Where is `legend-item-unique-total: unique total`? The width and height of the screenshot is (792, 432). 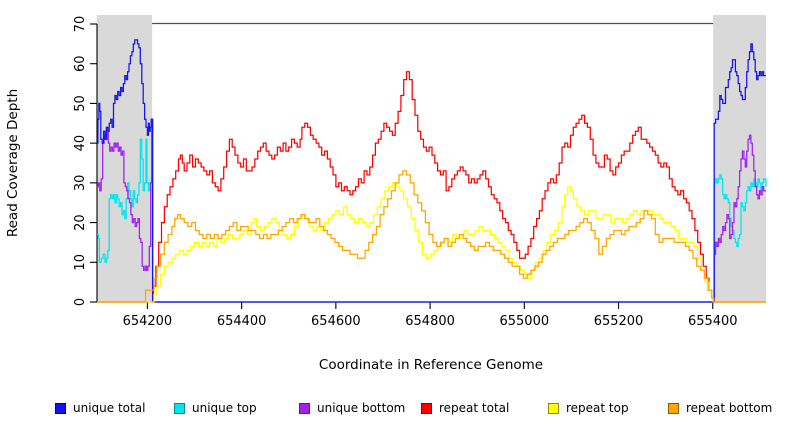
legend-item-unique-total: unique total is located at coordinates (100, 408).